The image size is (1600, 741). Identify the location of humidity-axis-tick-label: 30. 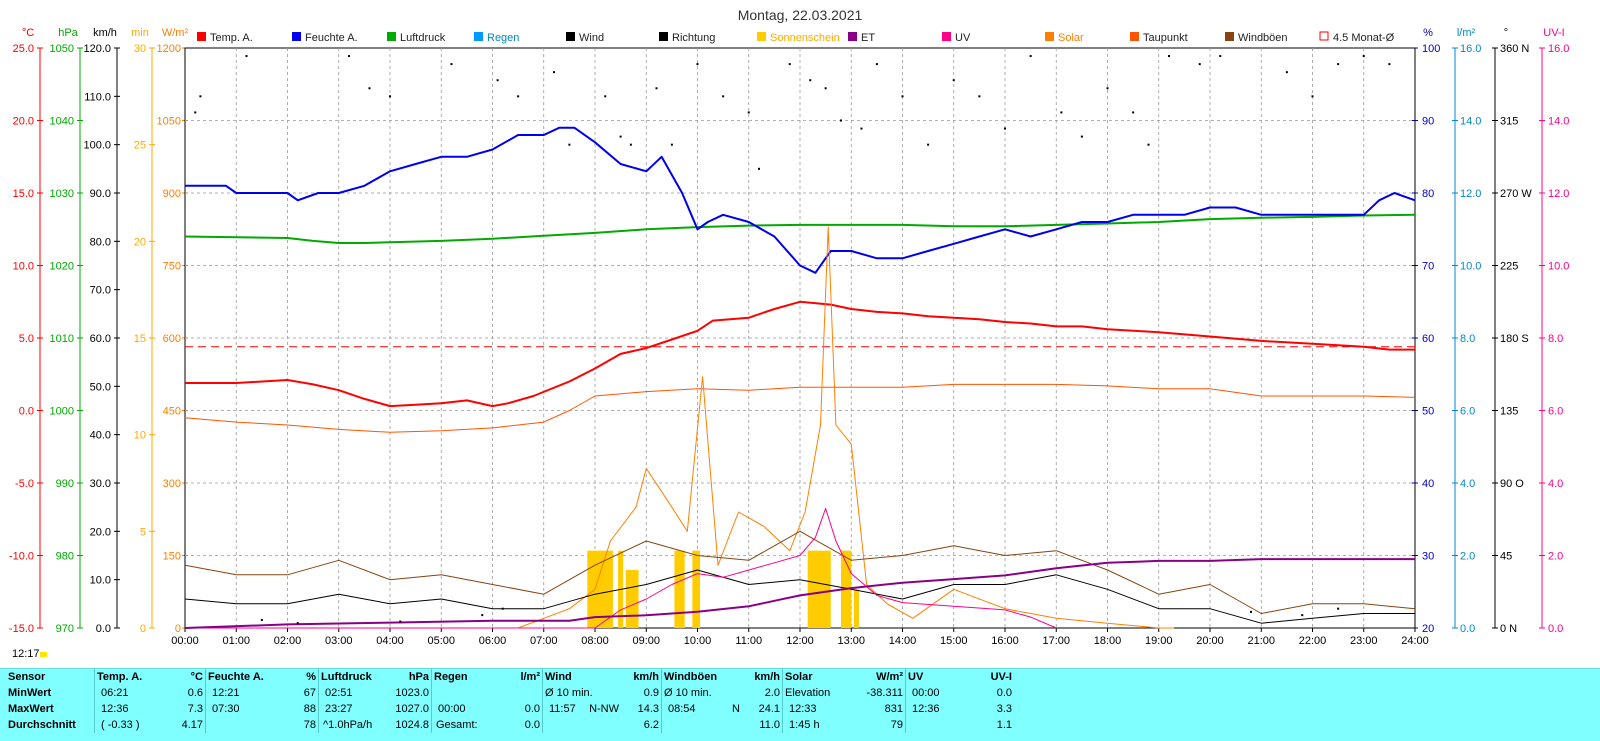
(1428, 557).